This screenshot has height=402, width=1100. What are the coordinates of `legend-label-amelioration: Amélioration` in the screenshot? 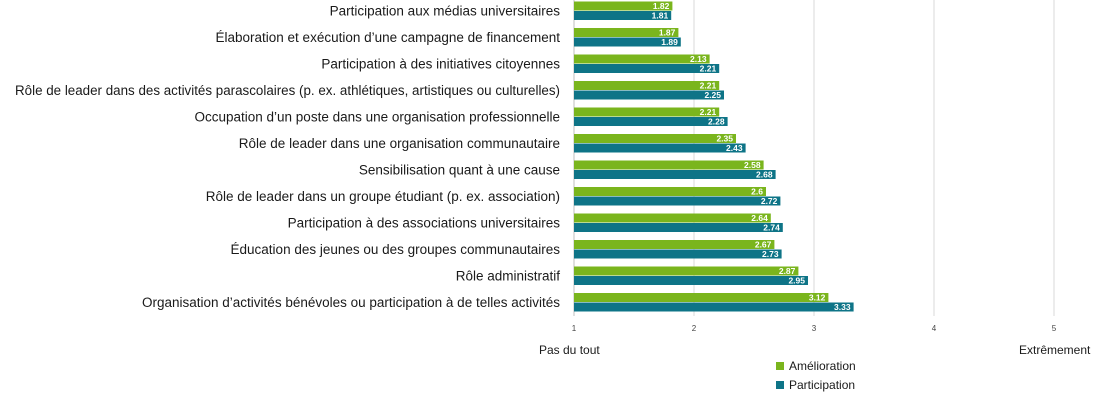 It's located at (822, 366).